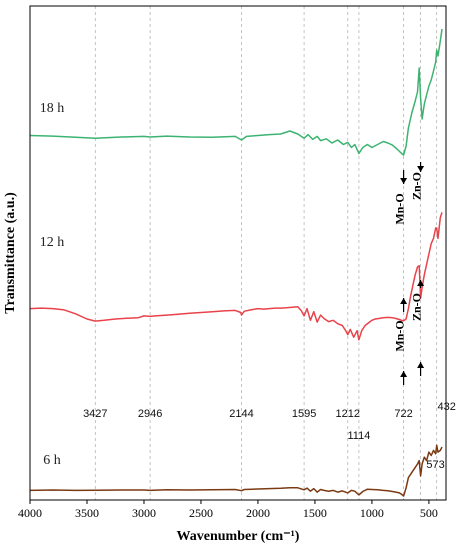  I want to click on x-axis-title: Wavenumber (cm⁻¹), so click(238, 536).